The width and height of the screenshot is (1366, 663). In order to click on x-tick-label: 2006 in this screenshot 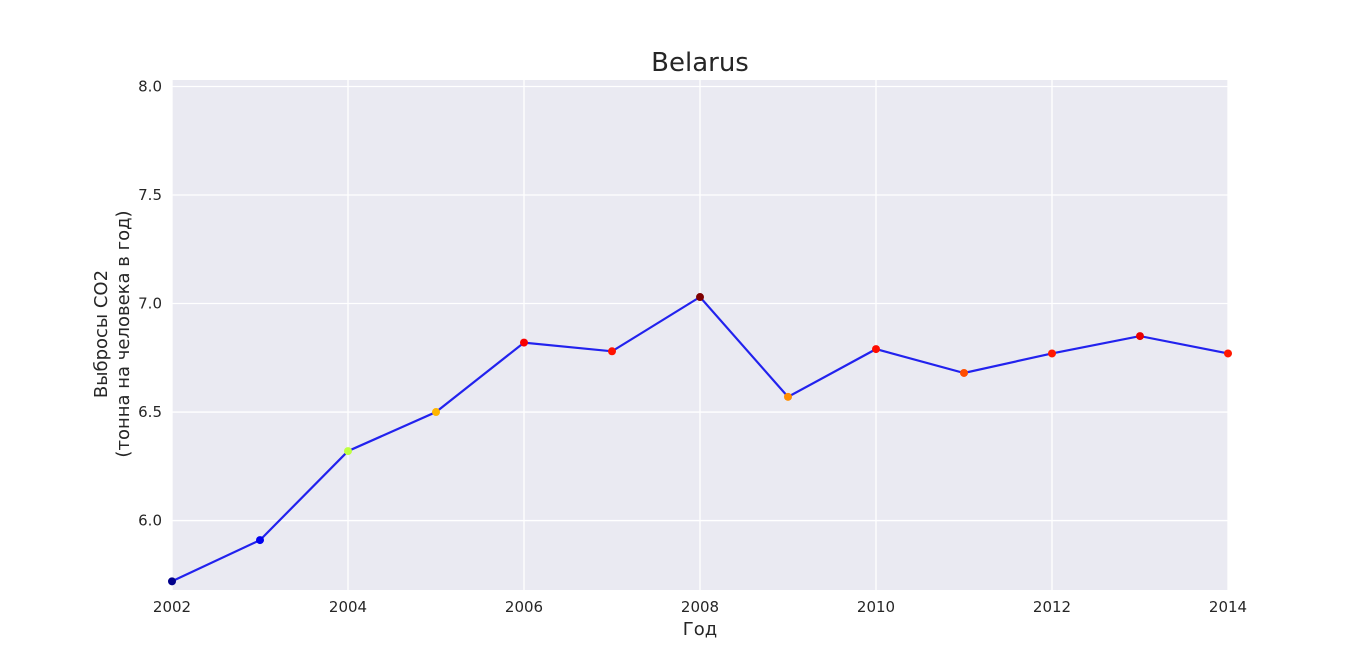, I will do `click(524, 607)`.